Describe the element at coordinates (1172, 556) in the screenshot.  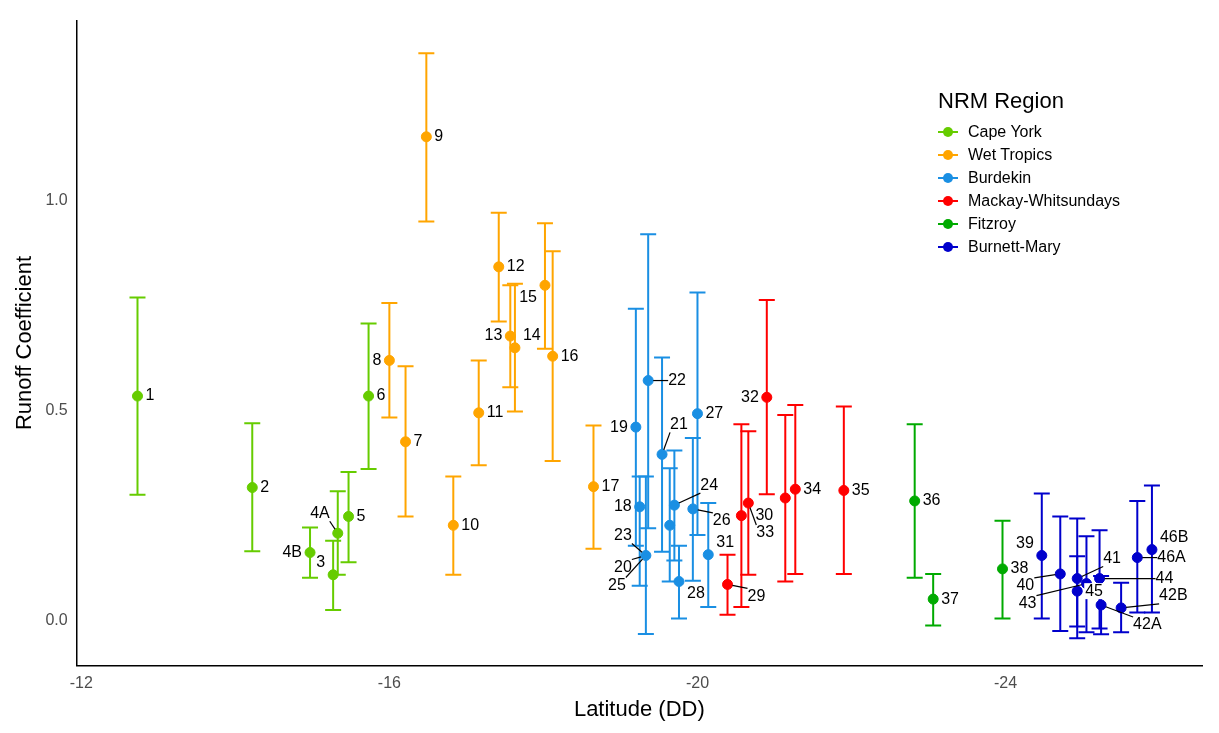
I see `annotation: 46A` at that location.